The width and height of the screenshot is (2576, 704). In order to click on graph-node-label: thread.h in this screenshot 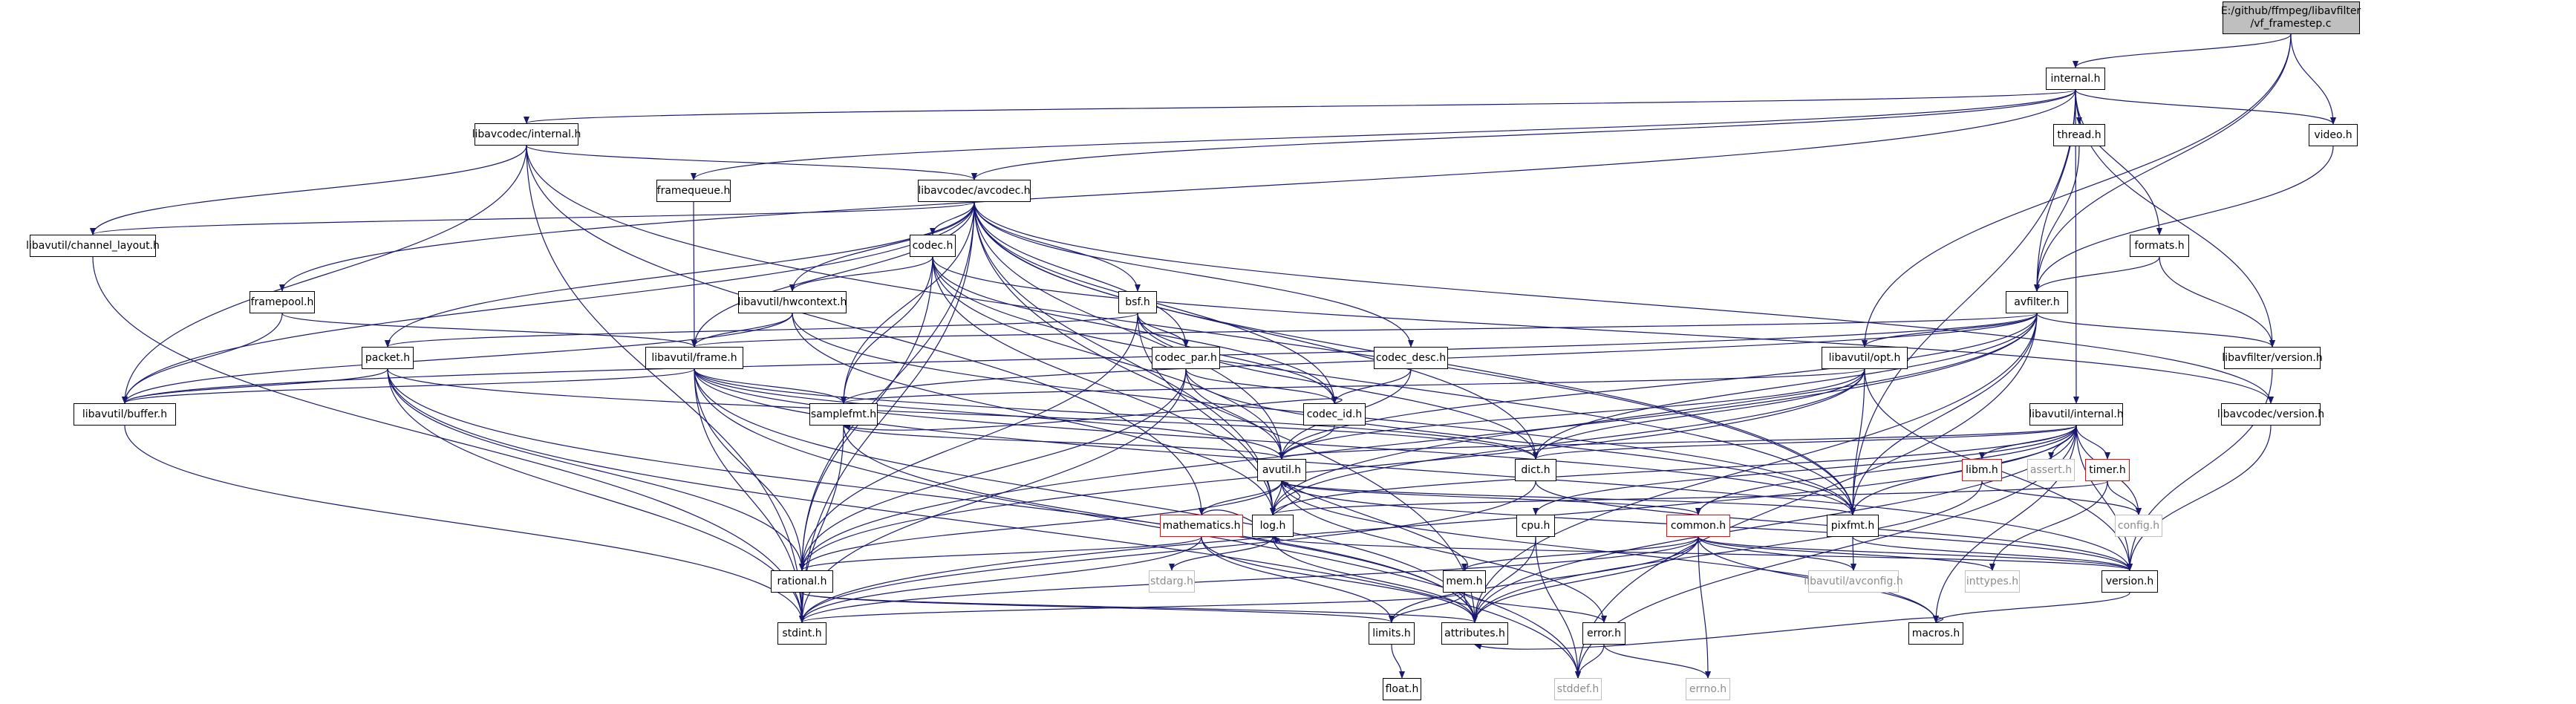, I will do `click(2079, 135)`.